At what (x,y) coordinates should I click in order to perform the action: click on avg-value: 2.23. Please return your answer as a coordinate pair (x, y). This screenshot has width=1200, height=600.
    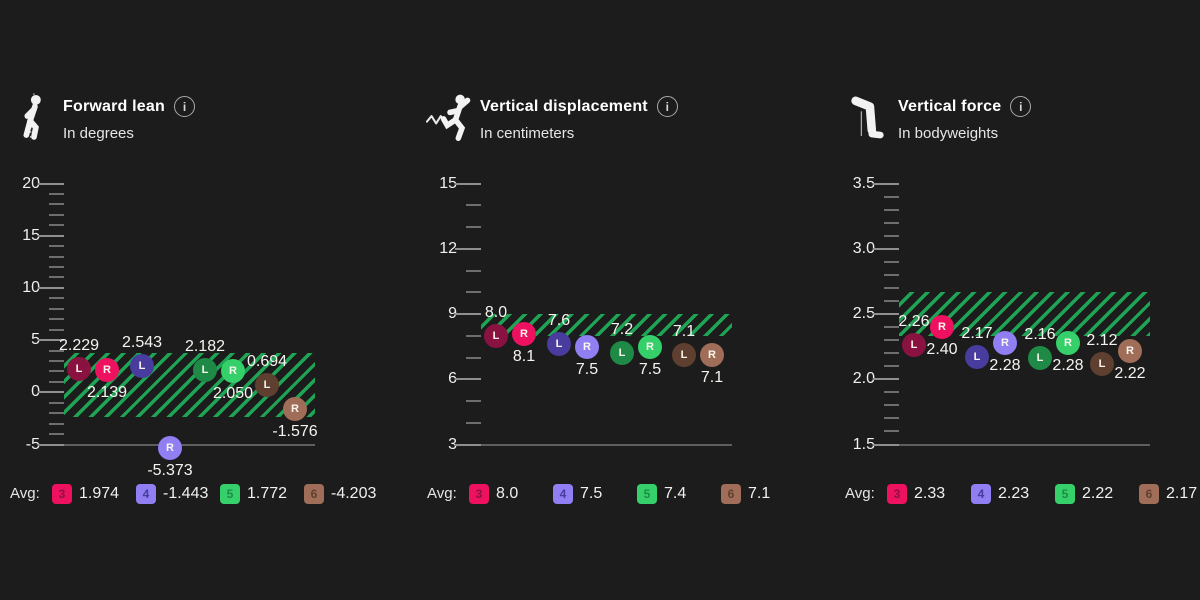
    Looking at the image, I should click on (1014, 493).